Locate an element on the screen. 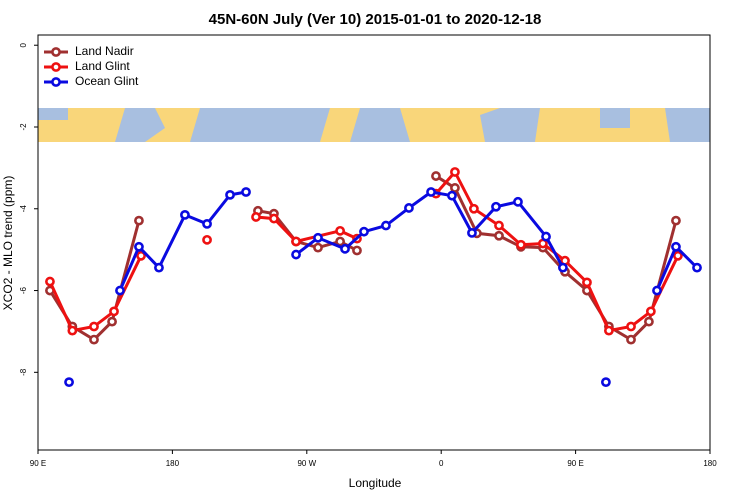  legend-label: Ocean Glint is located at coordinates (107, 81).